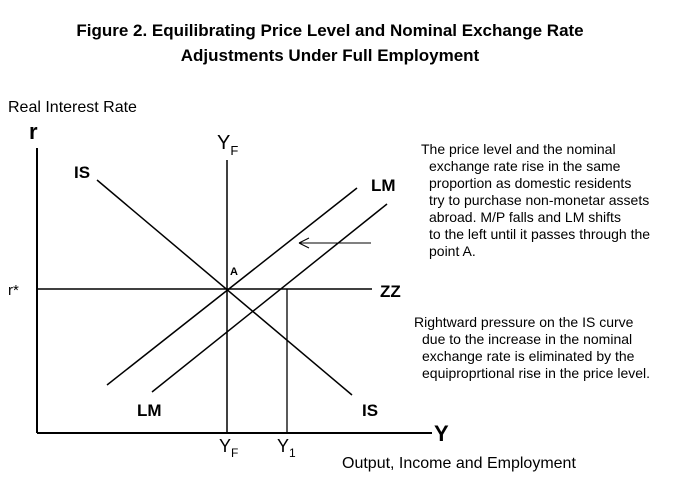  Describe the element at coordinates (292, 453) in the screenshot. I see `y1-label-sub: 1` at that location.